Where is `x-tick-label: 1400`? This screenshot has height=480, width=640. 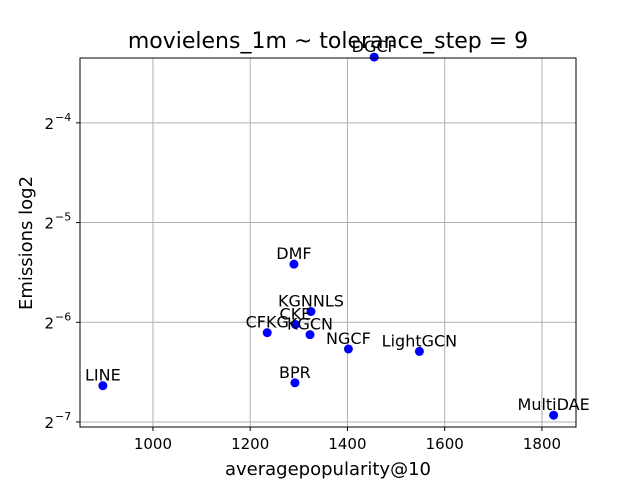 x-tick-label: 1400 is located at coordinates (347, 444).